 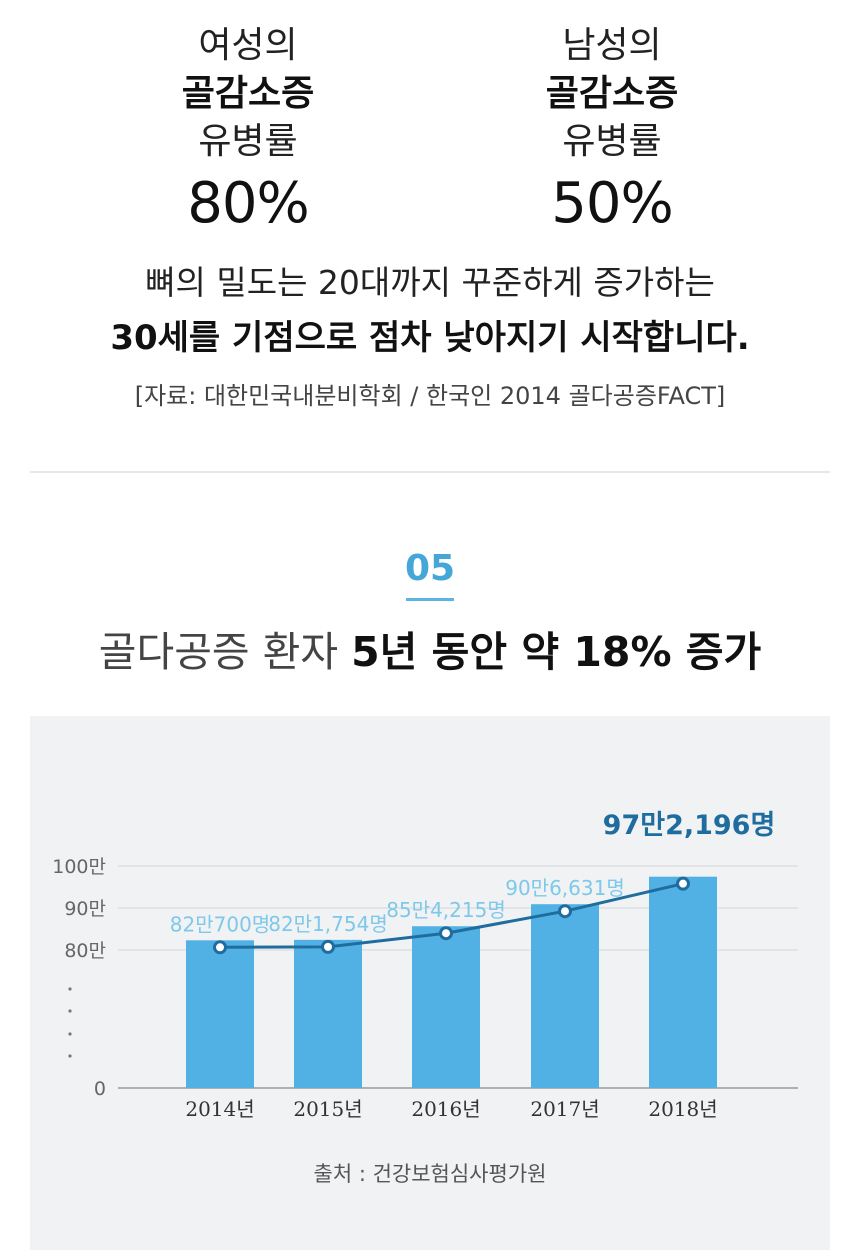 I want to click on section-title: 골다공증 환자 5년 동안 약 18% 증가, so click(x=430, y=648).